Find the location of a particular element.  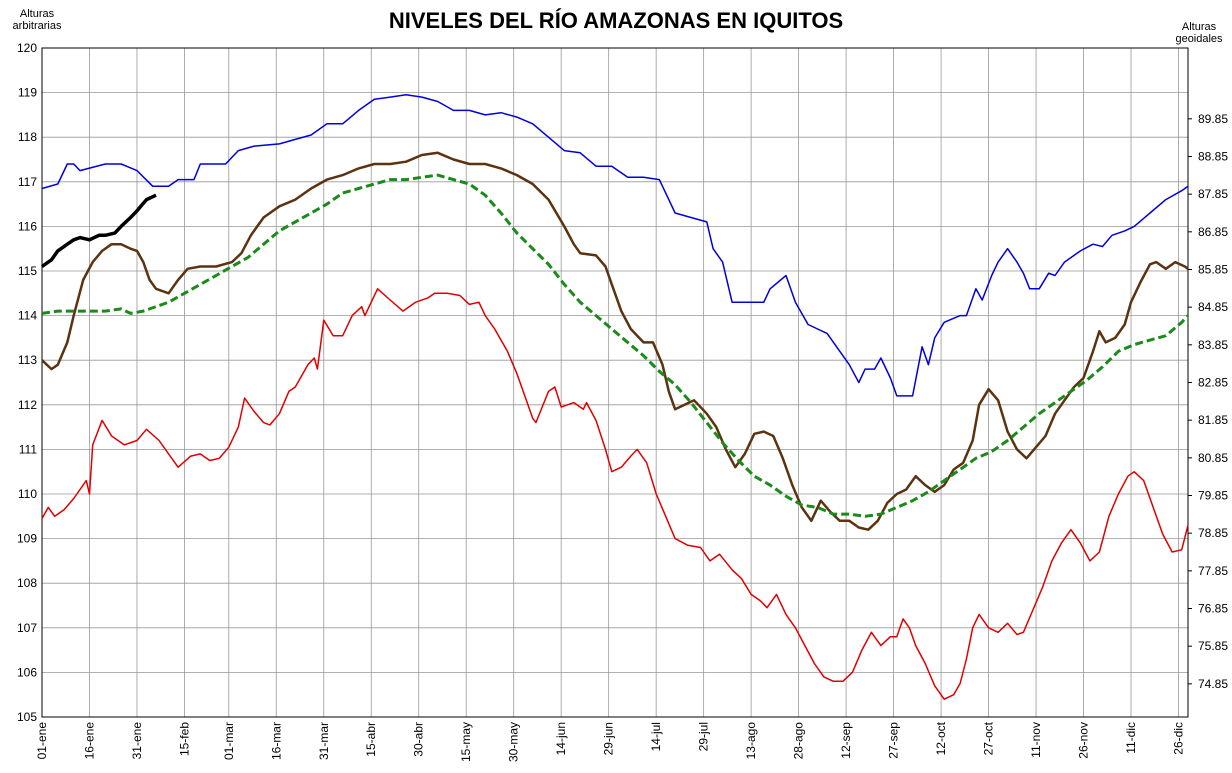

y2-tick-label: 87.85 is located at coordinates (1213, 194).